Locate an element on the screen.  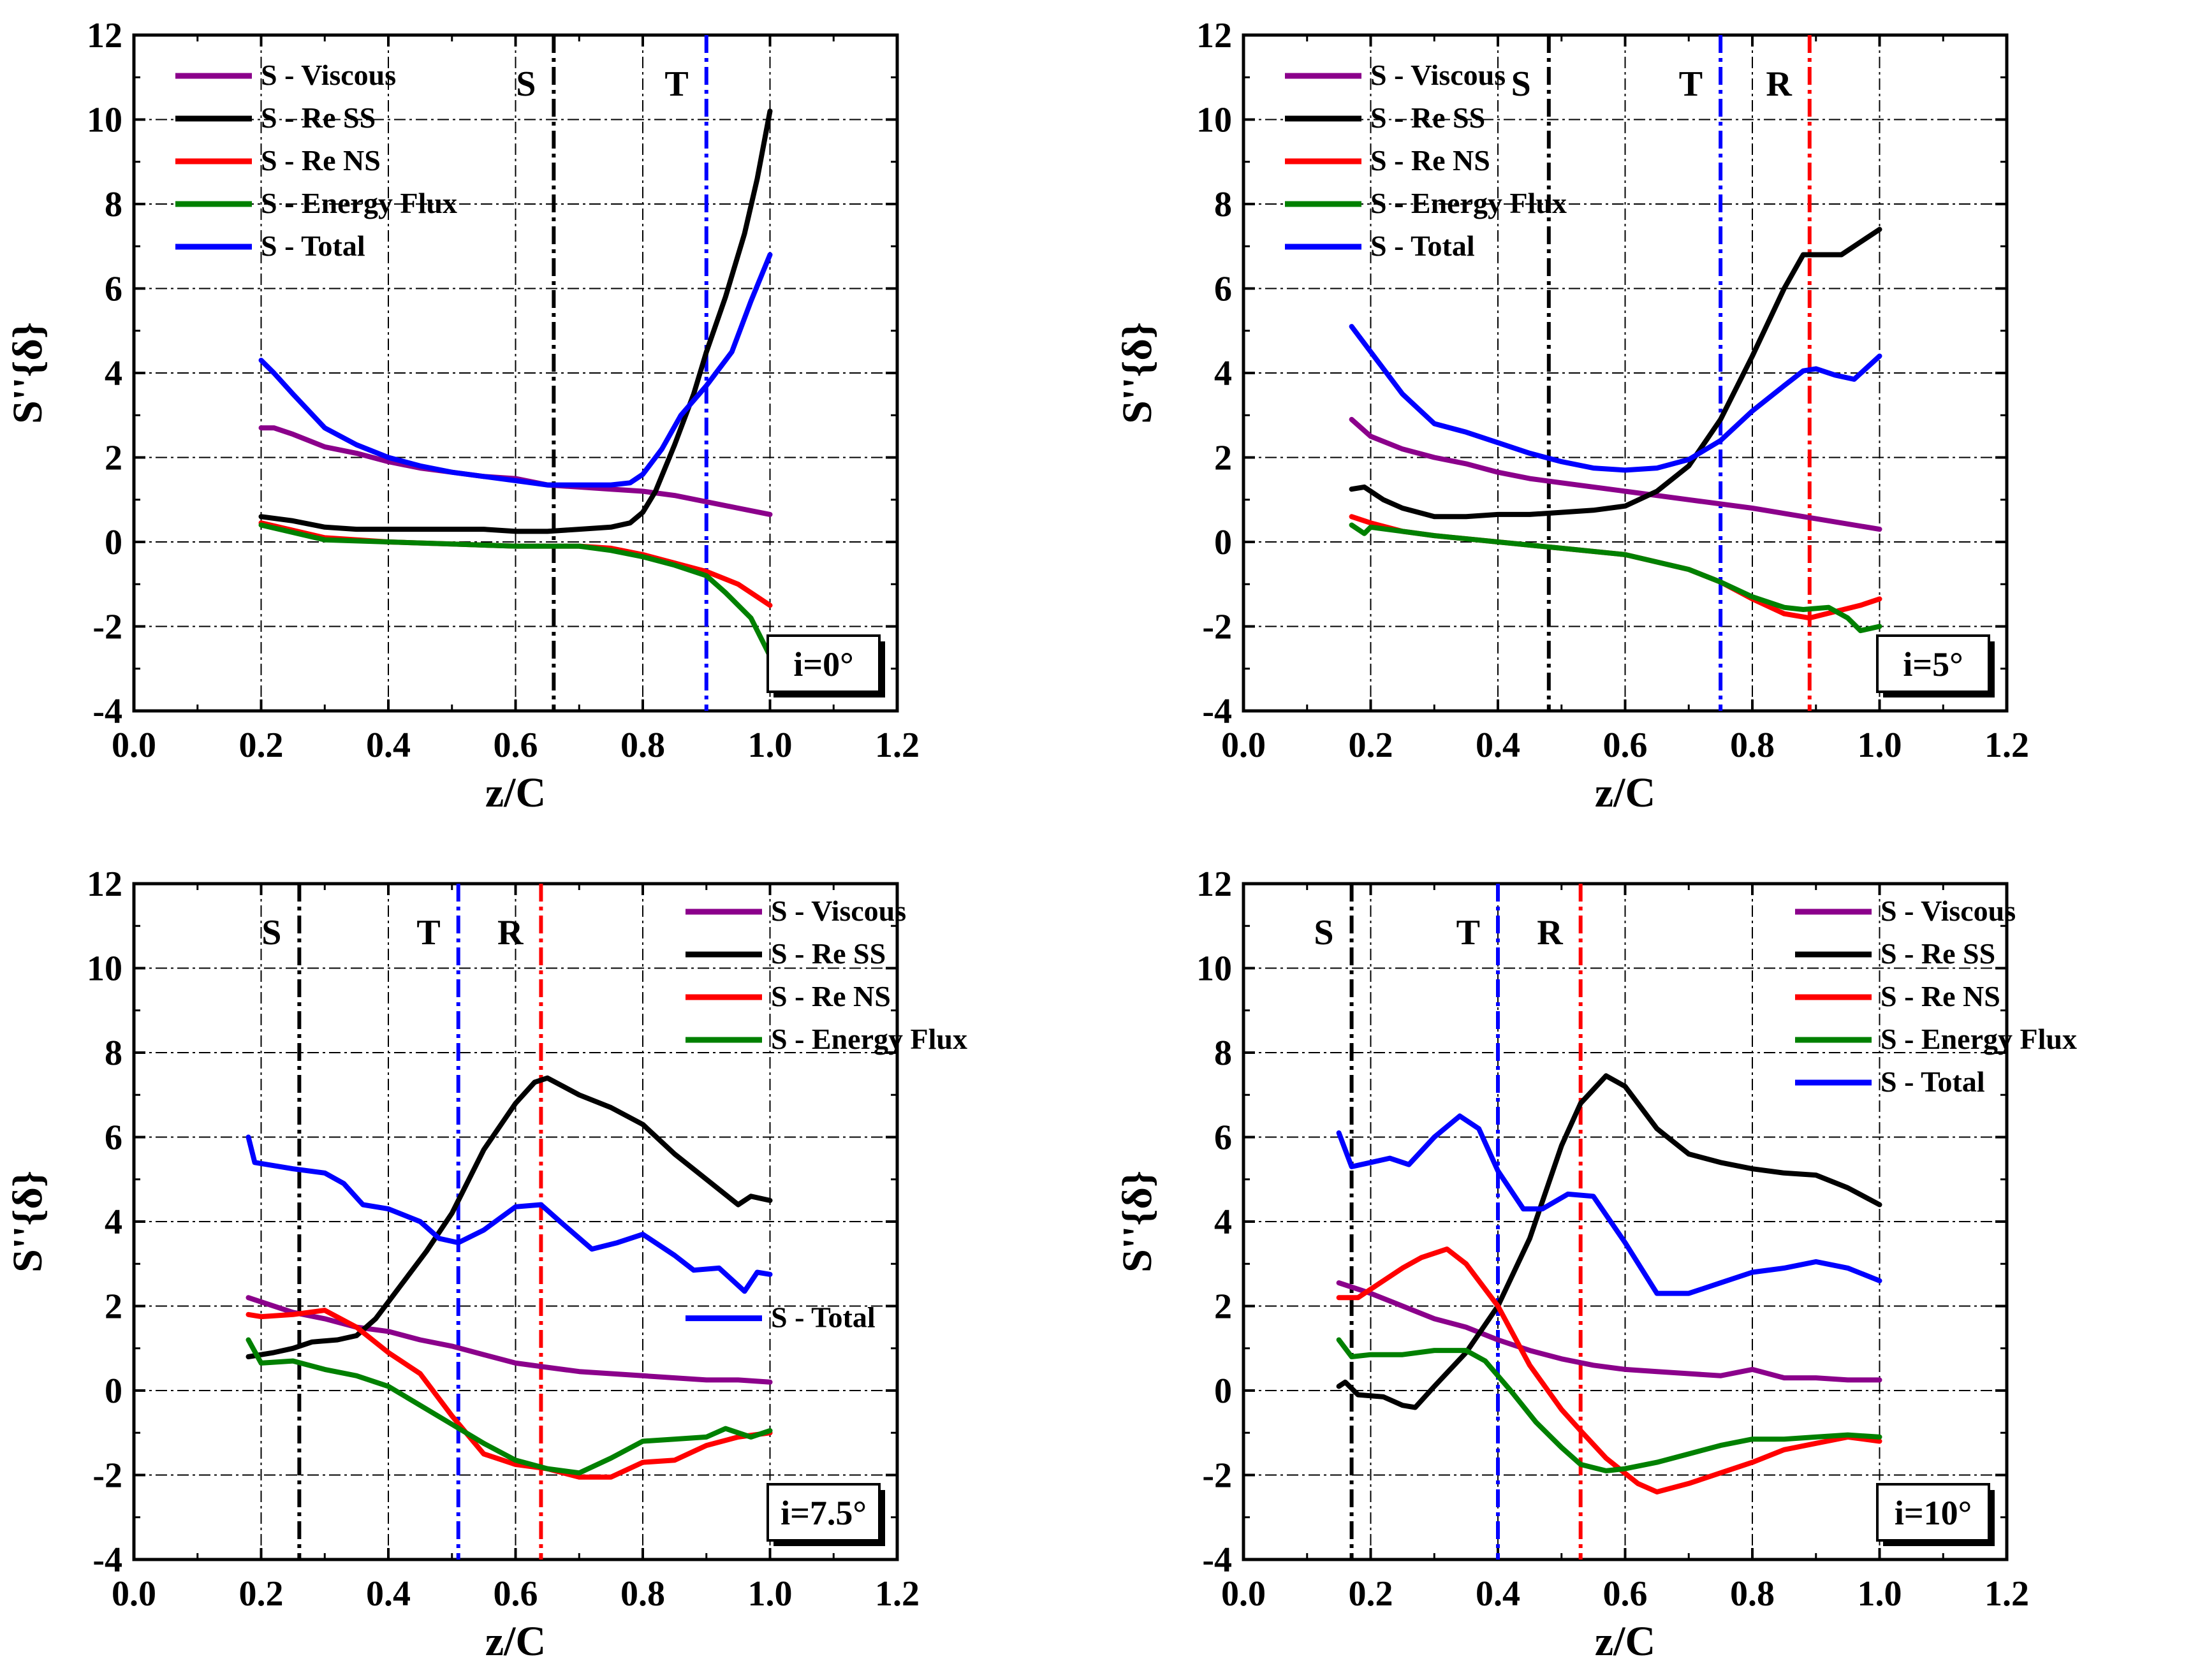
legend-label: S - Re NS is located at coordinates (1940, 996).